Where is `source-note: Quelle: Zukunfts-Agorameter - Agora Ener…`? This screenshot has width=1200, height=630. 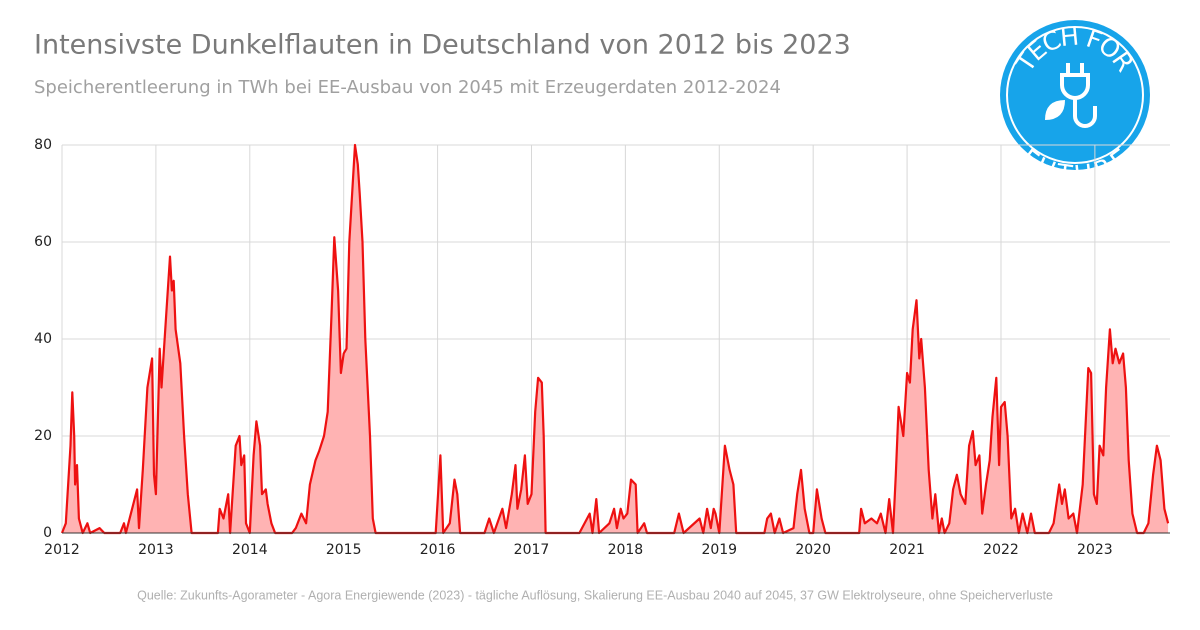
source-note: Quelle: Zukunfts-Agorameter - Agora Ener… is located at coordinates (595, 595).